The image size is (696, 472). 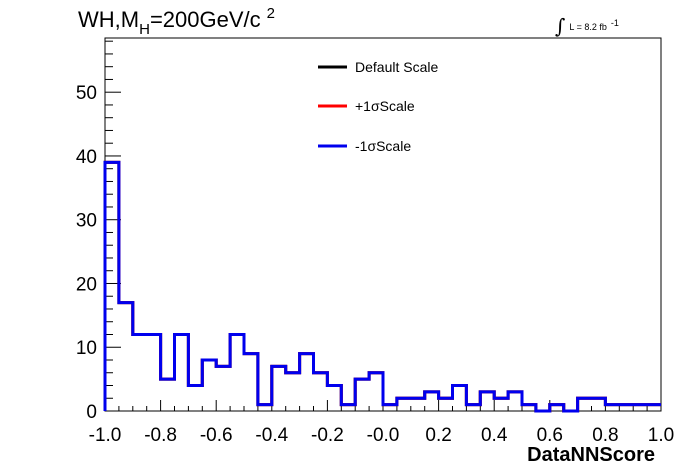 What do you see at coordinates (591, 455) in the screenshot?
I see `x-axis-label: DataNNScore` at bounding box center [591, 455].